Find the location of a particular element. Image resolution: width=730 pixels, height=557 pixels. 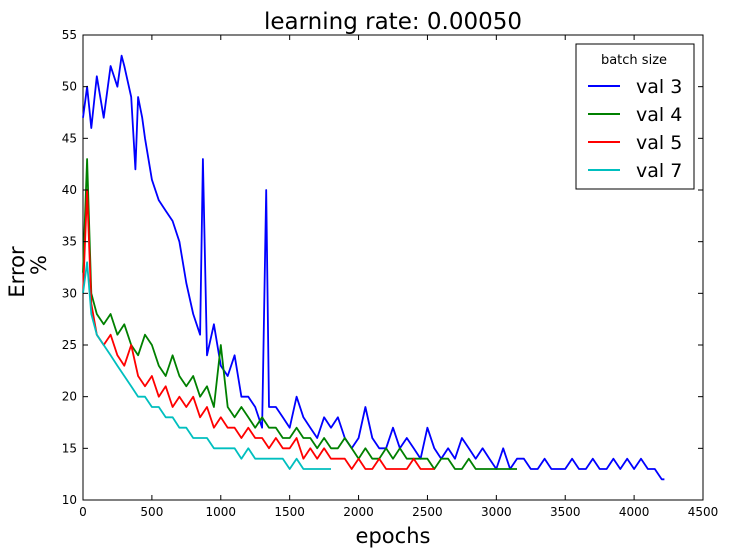

legend-entry: val 4 is located at coordinates (659, 115).